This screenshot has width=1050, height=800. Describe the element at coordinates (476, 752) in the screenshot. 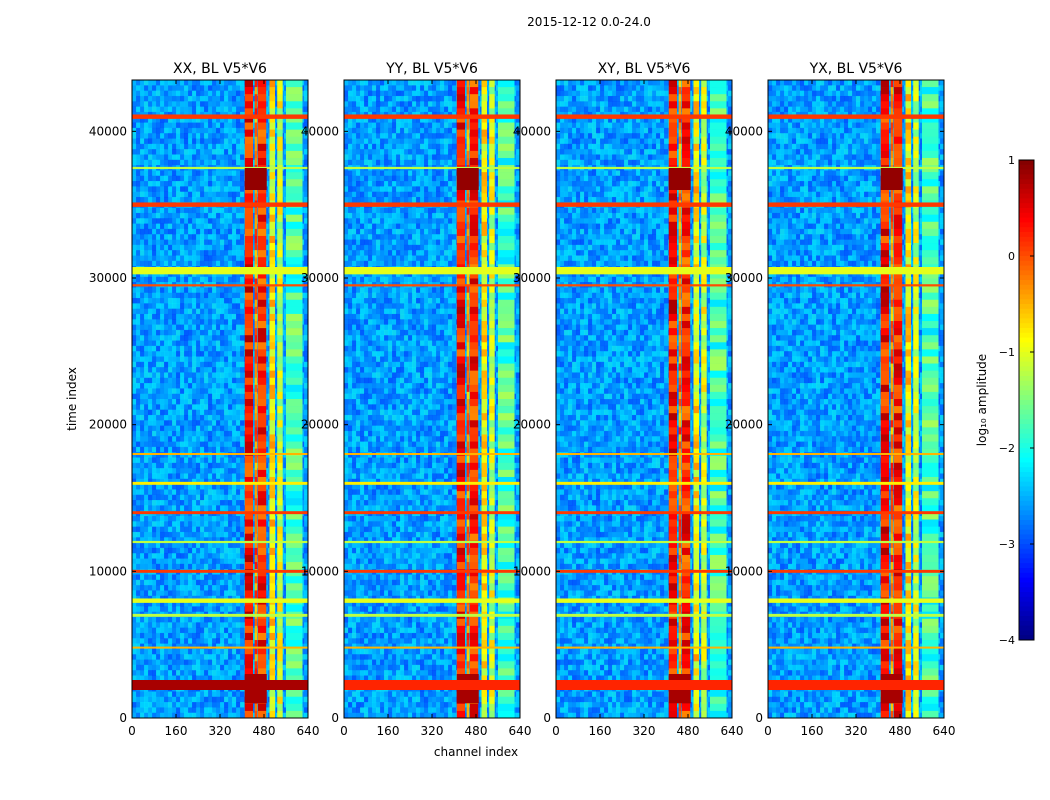

I see `x-axis-label: channel index` at that location.